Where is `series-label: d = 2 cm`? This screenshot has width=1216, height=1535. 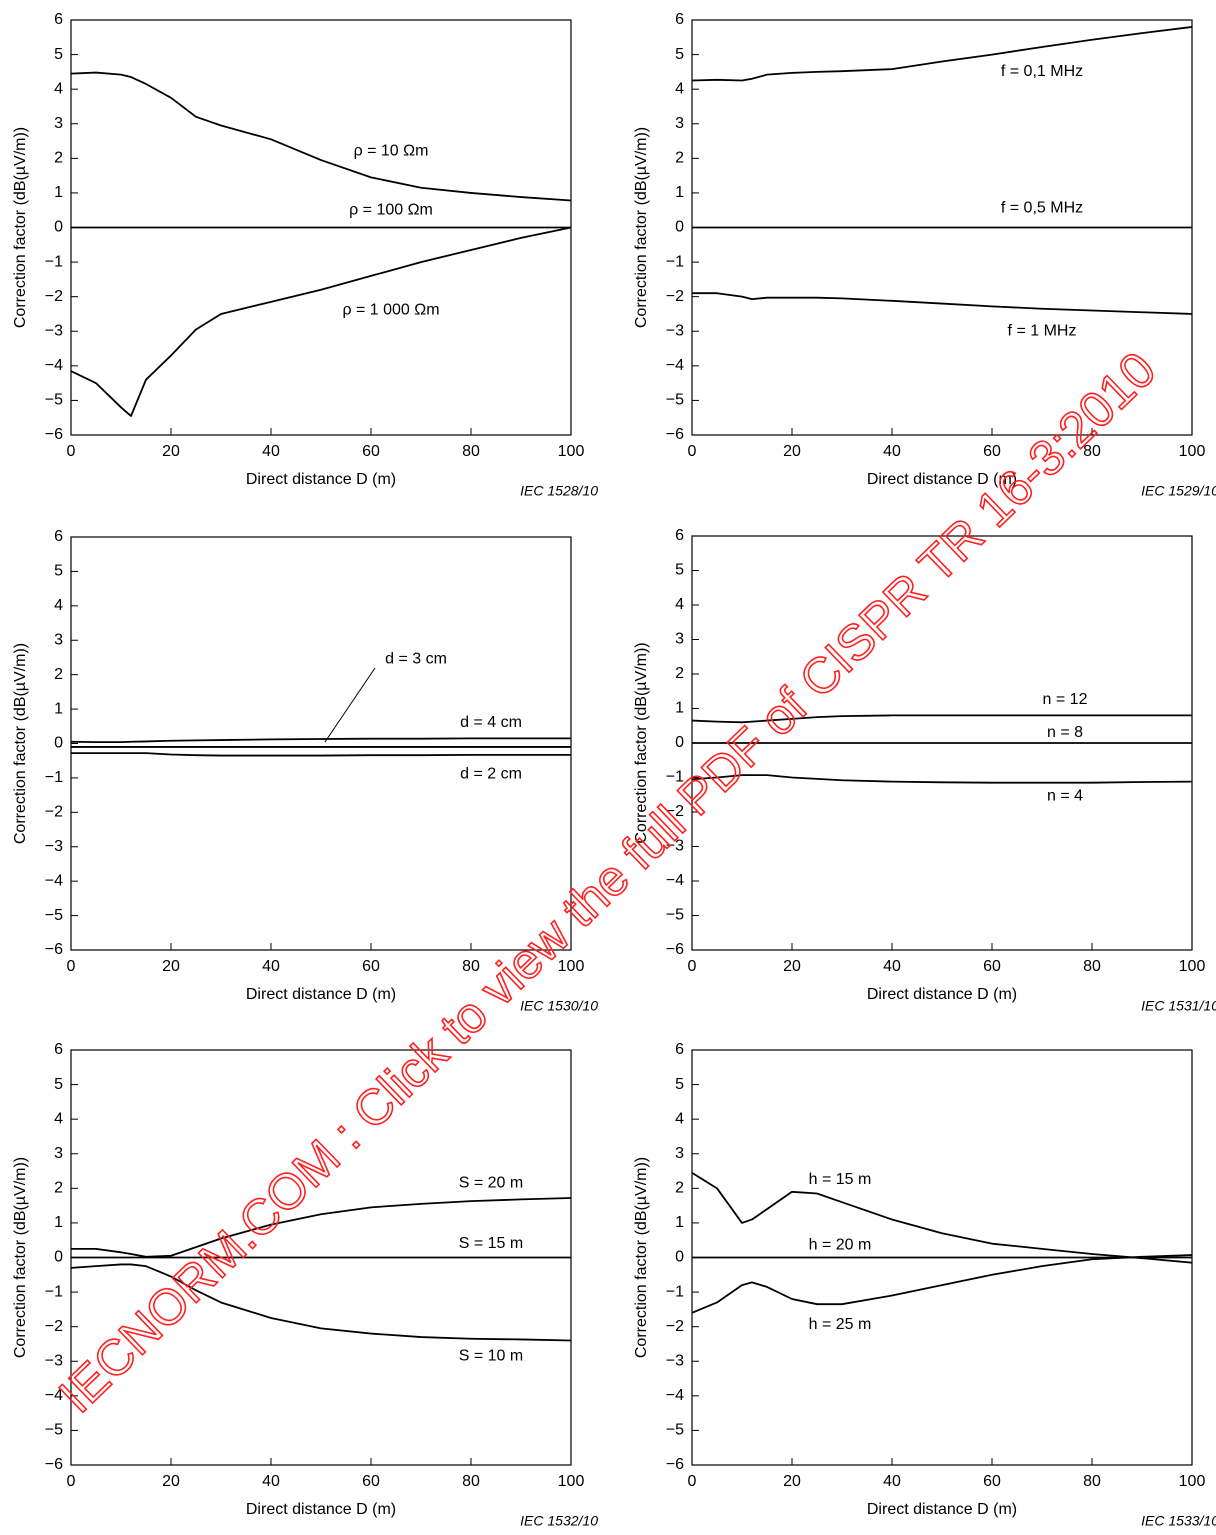
series-label: d = 2 cm is located at coordinates (491, 774).